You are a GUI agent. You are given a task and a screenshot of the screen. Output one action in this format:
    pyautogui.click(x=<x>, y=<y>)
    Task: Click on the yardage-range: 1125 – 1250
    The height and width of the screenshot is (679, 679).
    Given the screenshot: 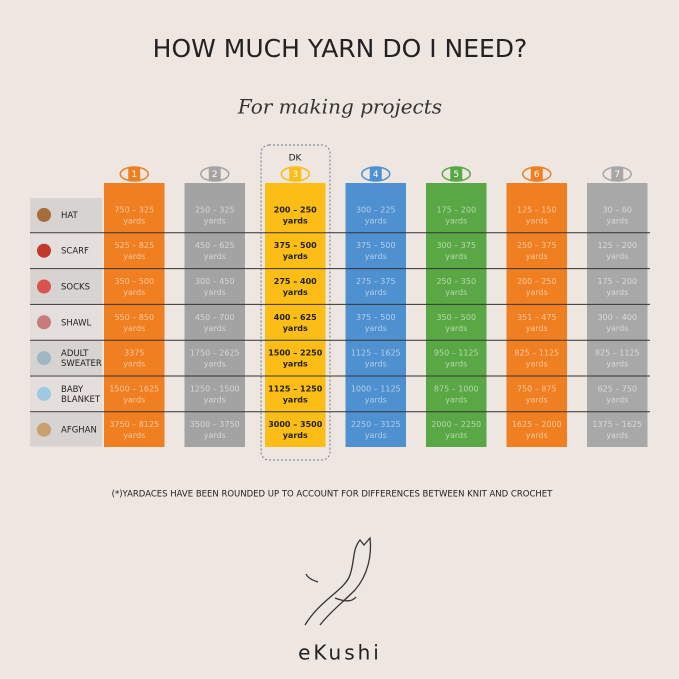 What is the action you would take?
    pyautogui.click(x=295, y=388)
    